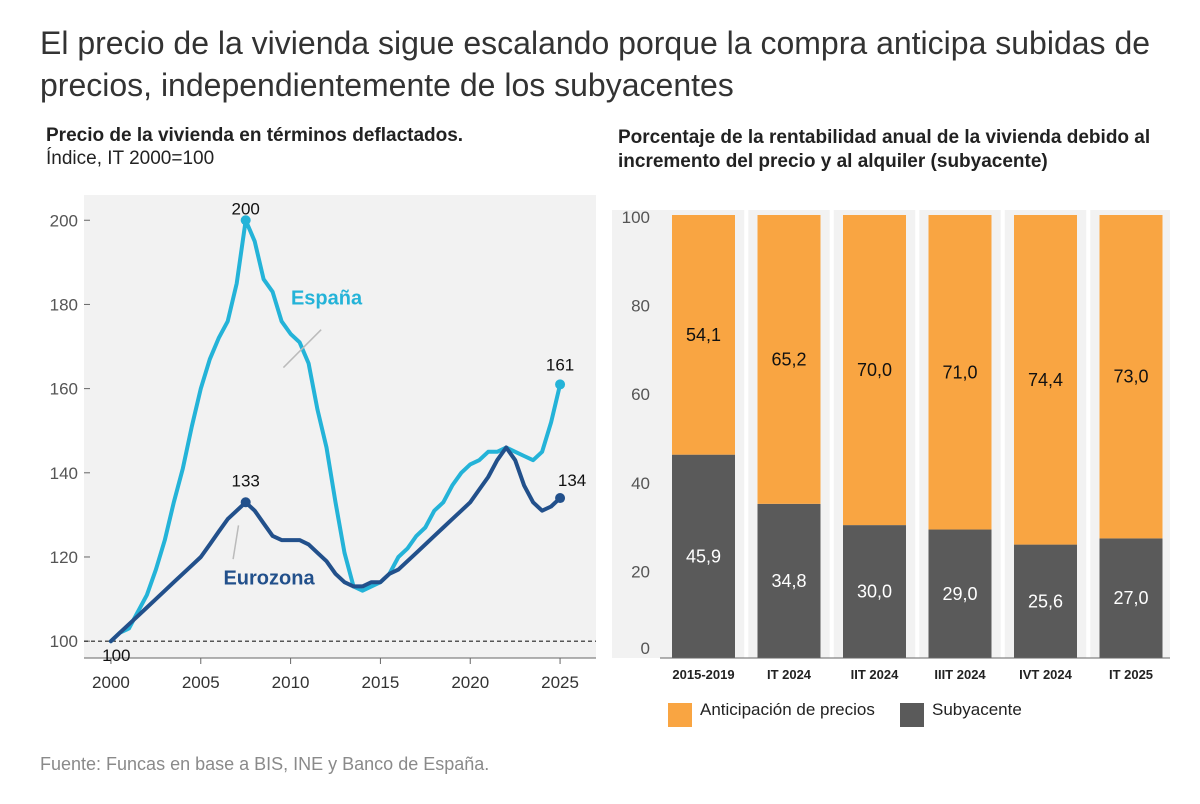 The image size is (1200, 804). I want to click on bar-label-subyacente-5: 27,0, so click(1130, 598).